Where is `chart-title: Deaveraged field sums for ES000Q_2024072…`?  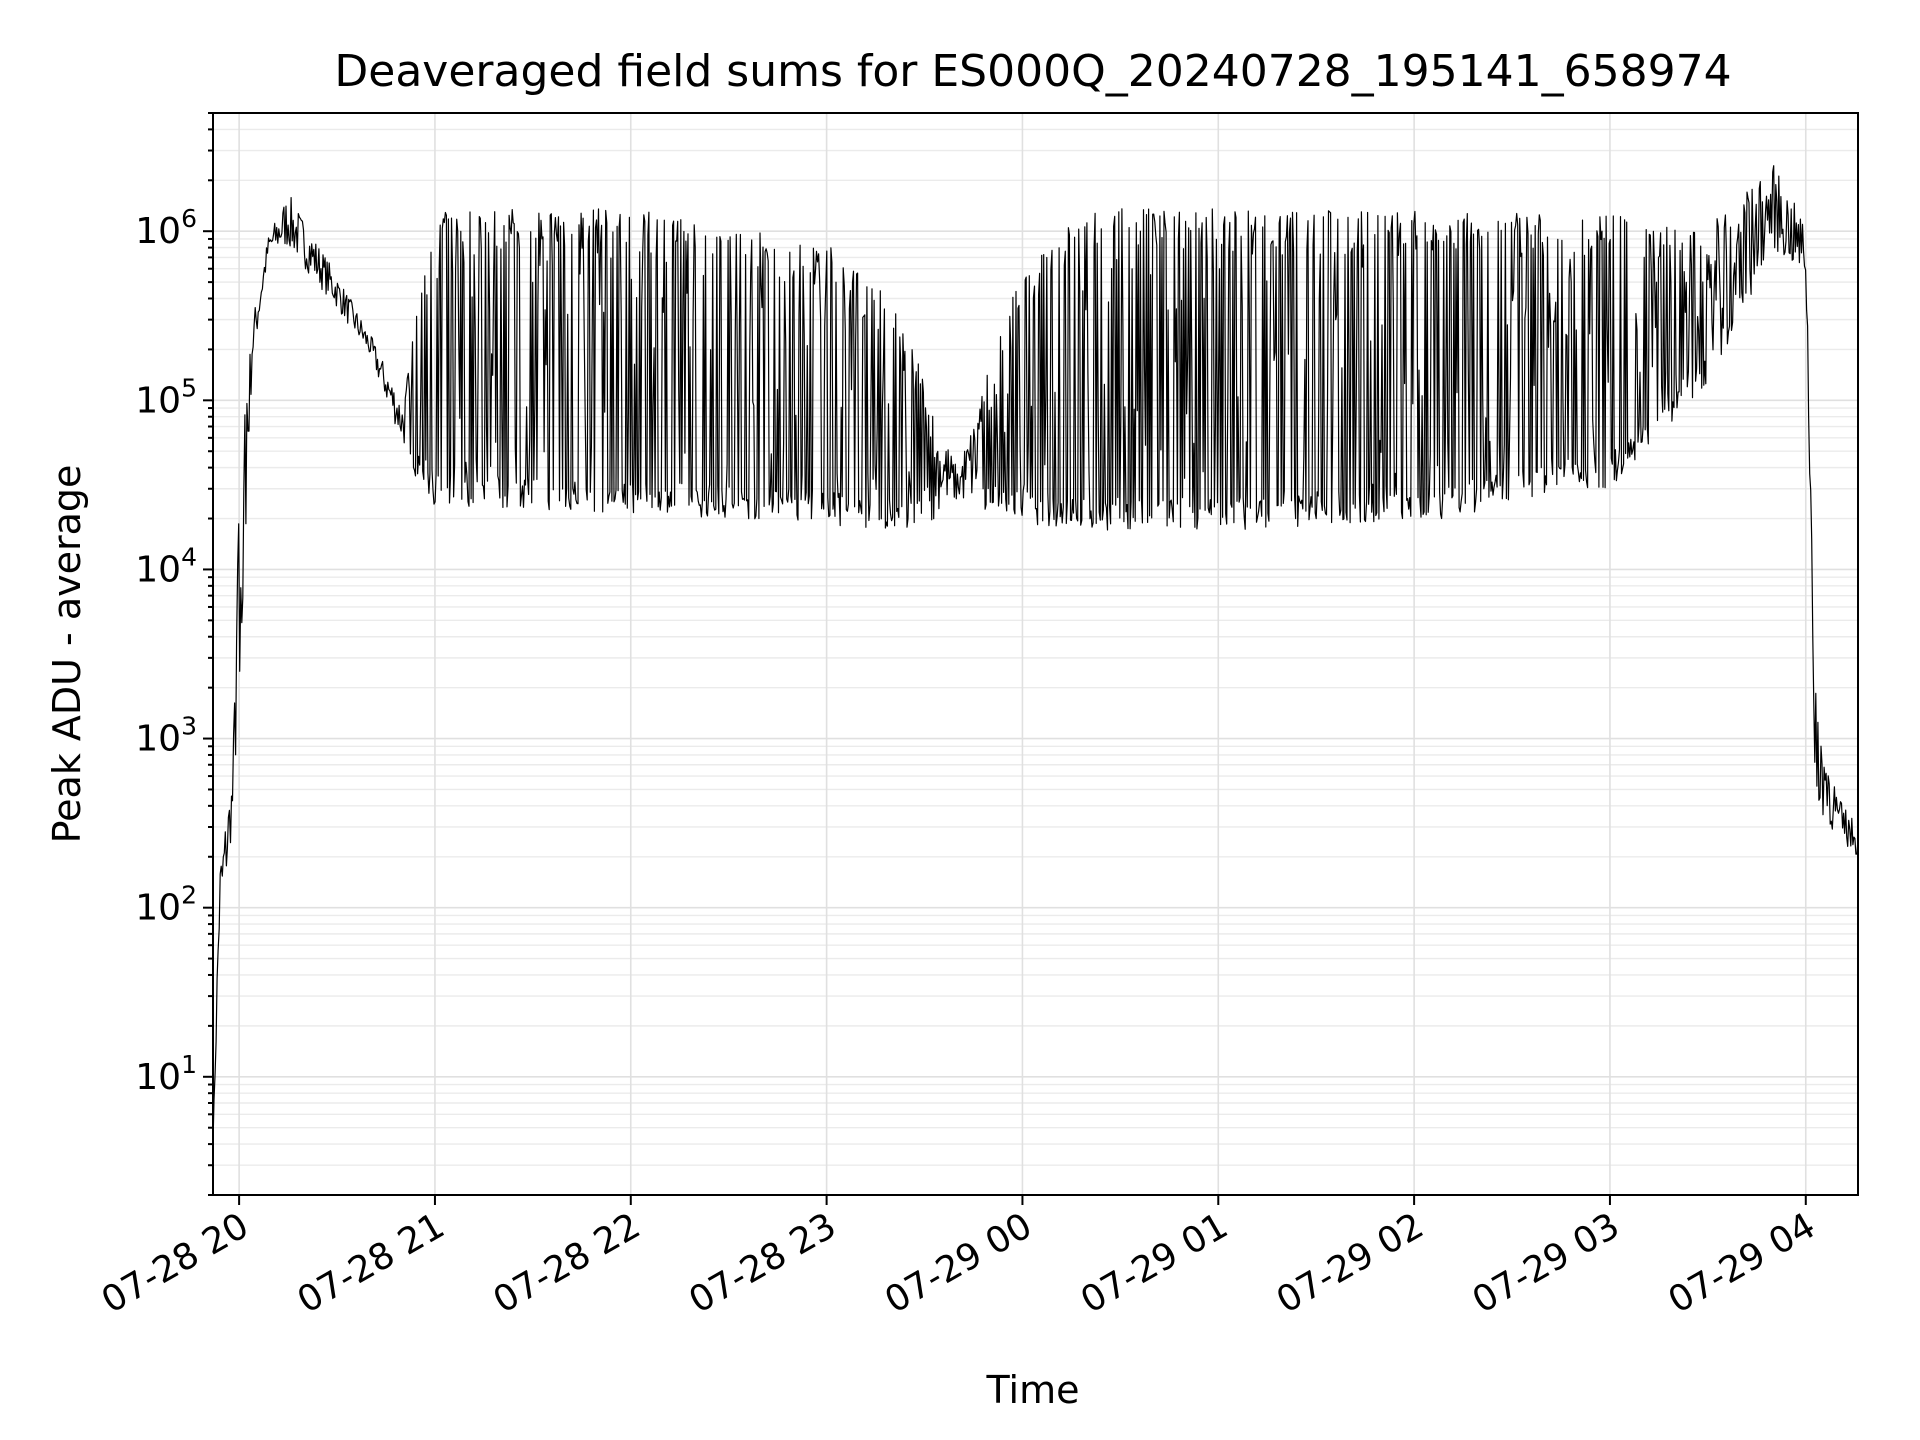
chart-title: Deaveraged field sums for ES000Q_2024072… is located at coordinates (1032, 71).